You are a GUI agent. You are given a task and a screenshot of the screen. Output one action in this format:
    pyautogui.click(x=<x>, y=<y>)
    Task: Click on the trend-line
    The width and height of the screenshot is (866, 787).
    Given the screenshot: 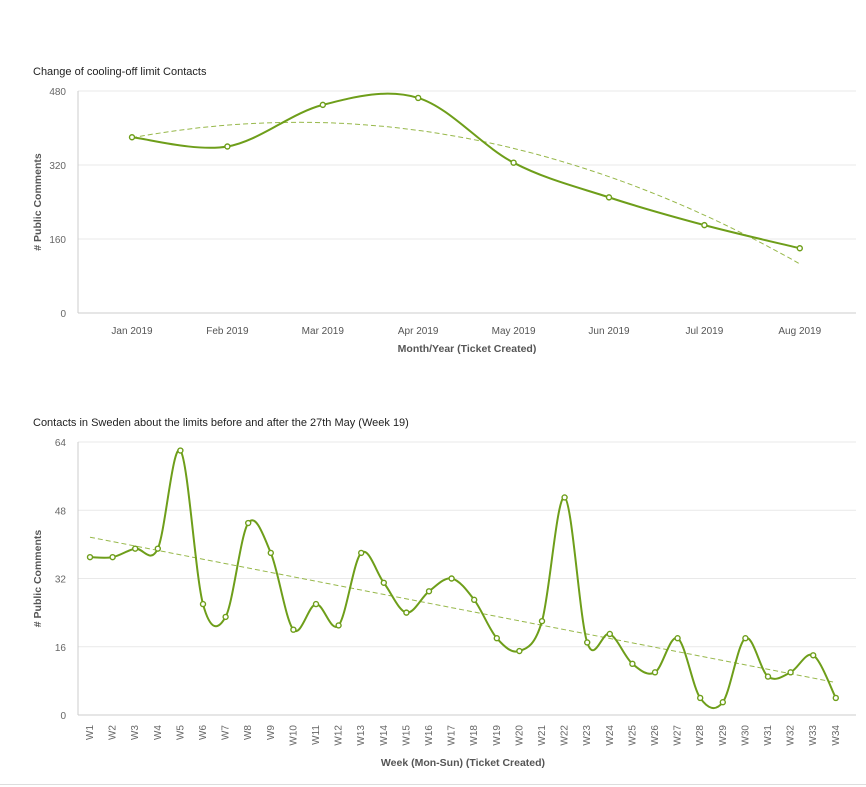 What is the action you would take?
    pyautogui.click(x=466, y=193)
    